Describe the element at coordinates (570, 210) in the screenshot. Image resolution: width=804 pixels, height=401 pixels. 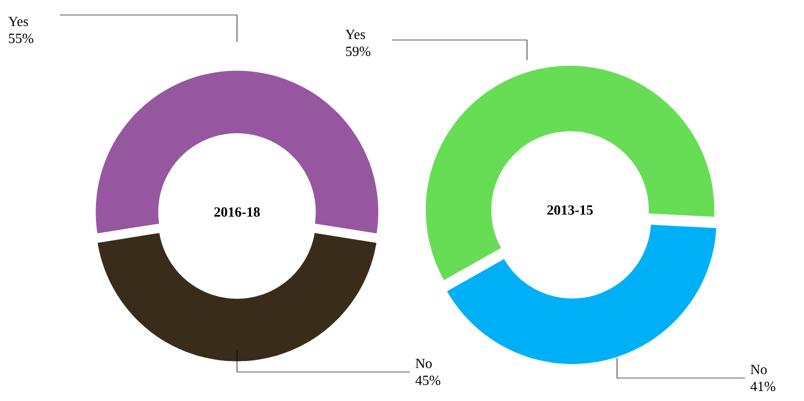
I see `text: 2013-15` at that location.